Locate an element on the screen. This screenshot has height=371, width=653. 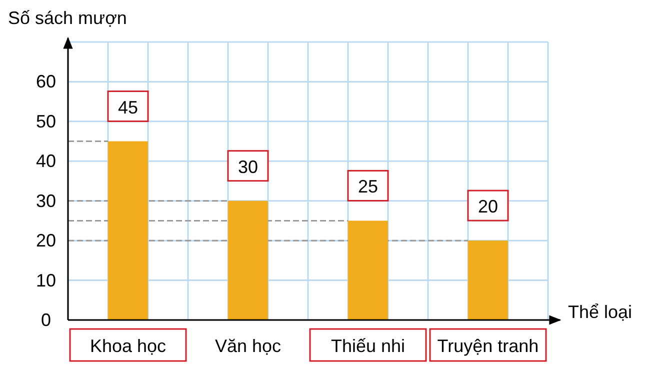
y-tick-label: 30 is located at coordinates (46, 200).